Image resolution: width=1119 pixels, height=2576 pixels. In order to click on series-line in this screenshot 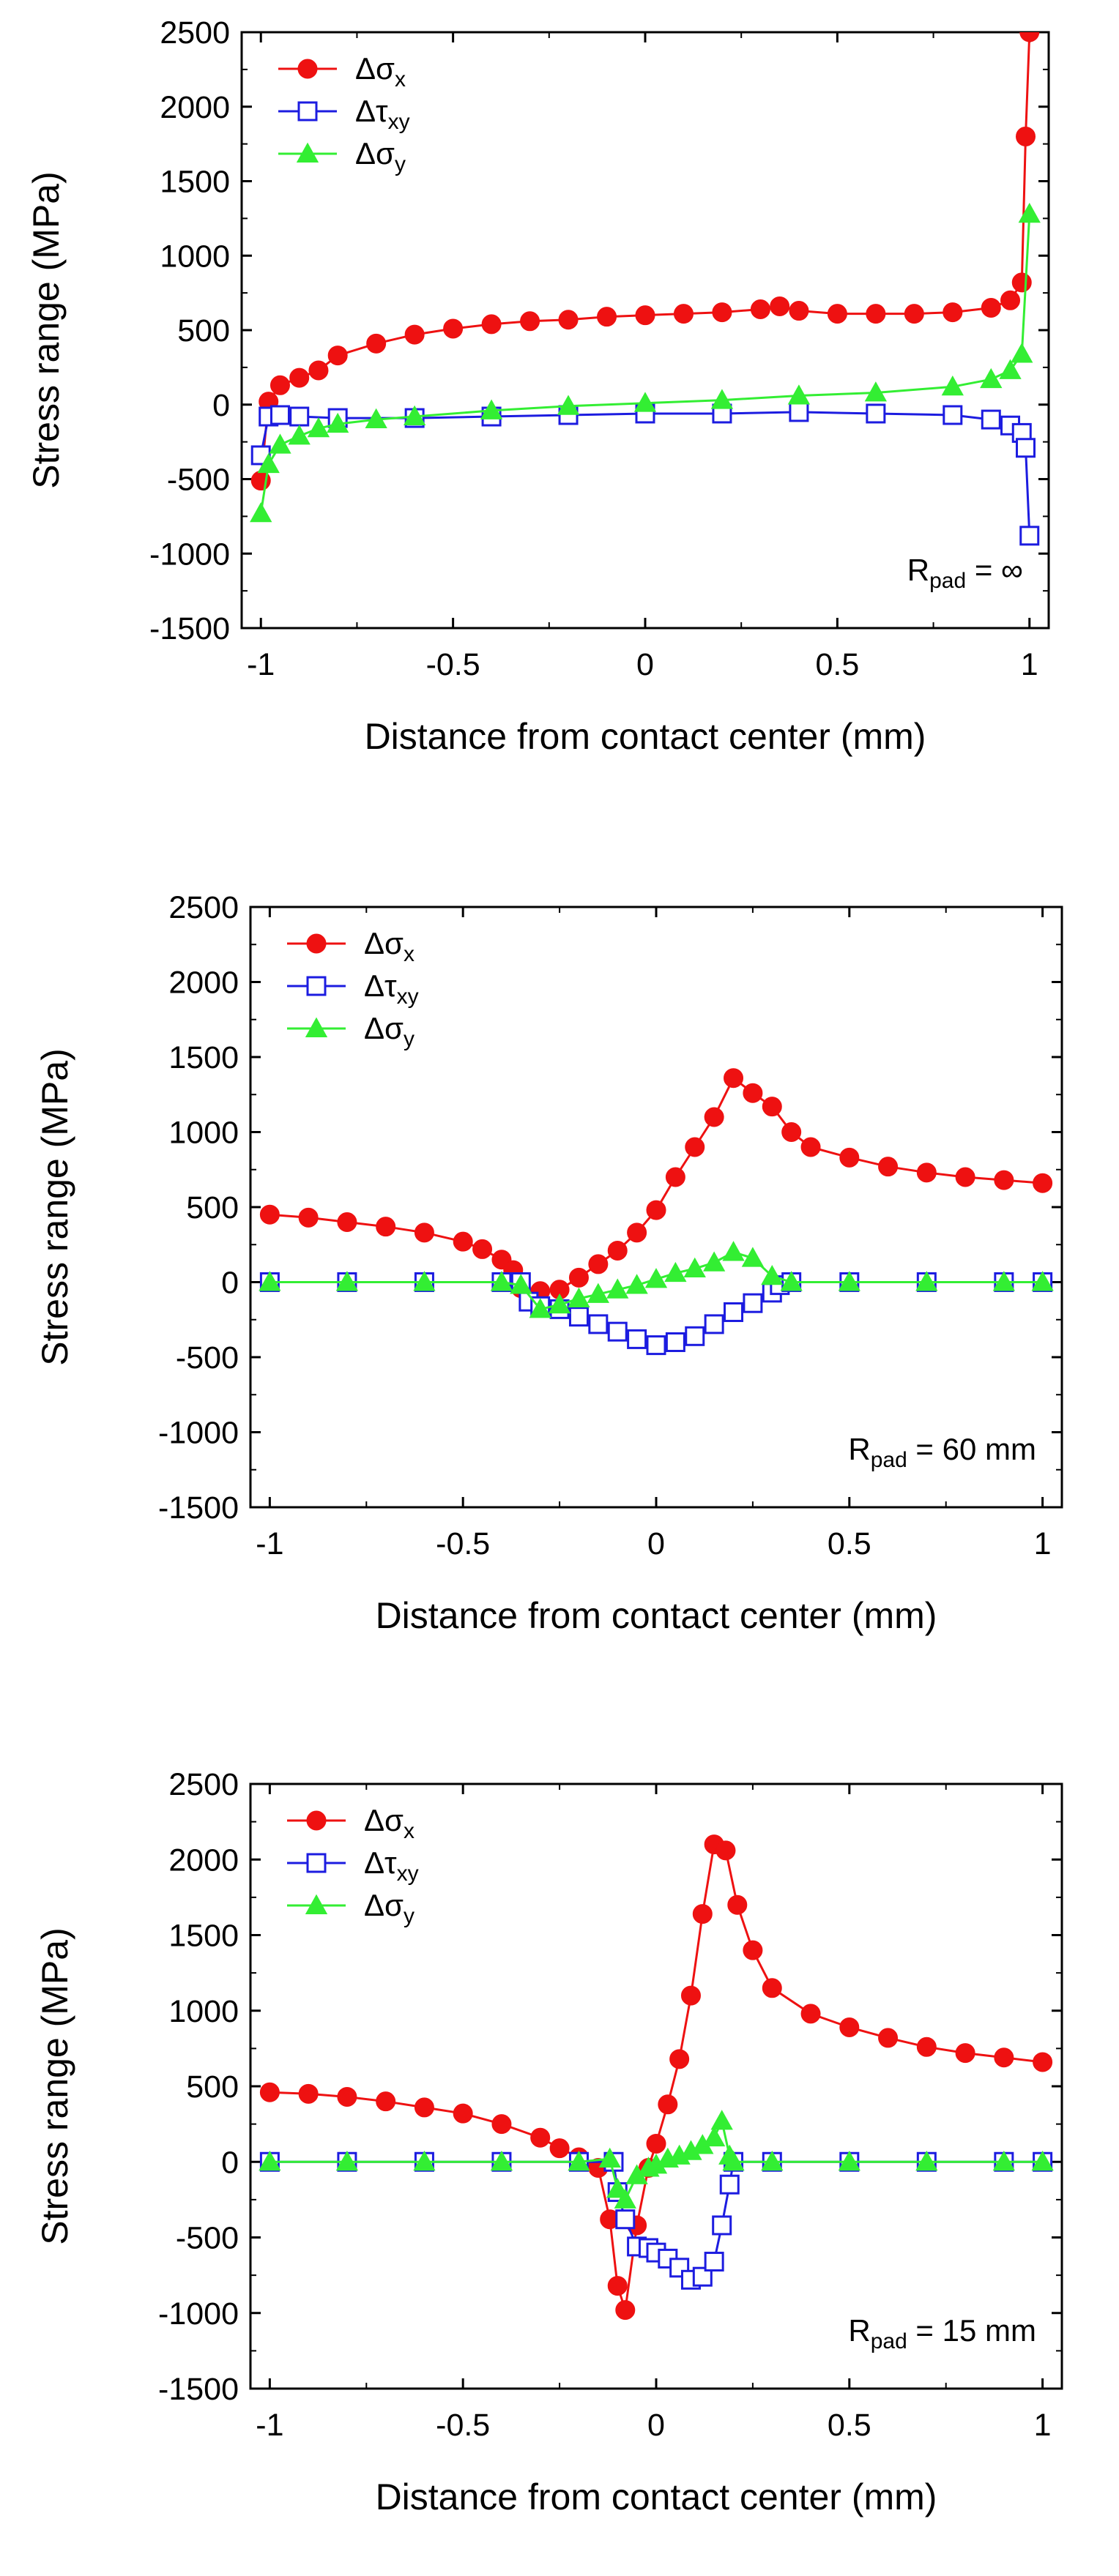, I will do `click(656, 1184)`.